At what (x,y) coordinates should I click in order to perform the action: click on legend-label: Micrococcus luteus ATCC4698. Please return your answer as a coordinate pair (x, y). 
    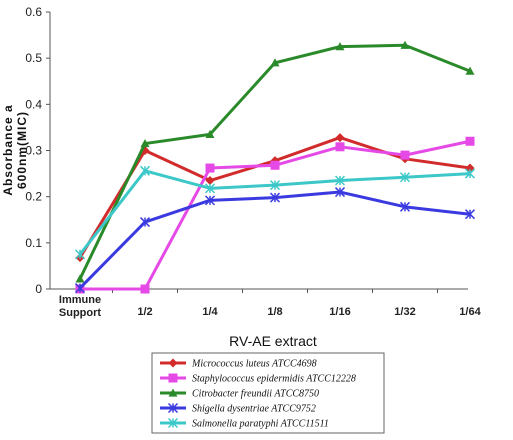
    Looking at the image, I should click on (254, 364).